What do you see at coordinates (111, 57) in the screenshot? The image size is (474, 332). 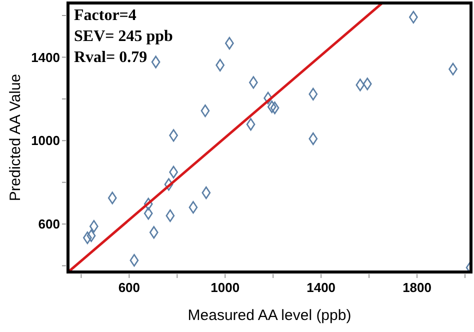 I see `annotation: Rval= 0.79` at bounding box center [111, 57].